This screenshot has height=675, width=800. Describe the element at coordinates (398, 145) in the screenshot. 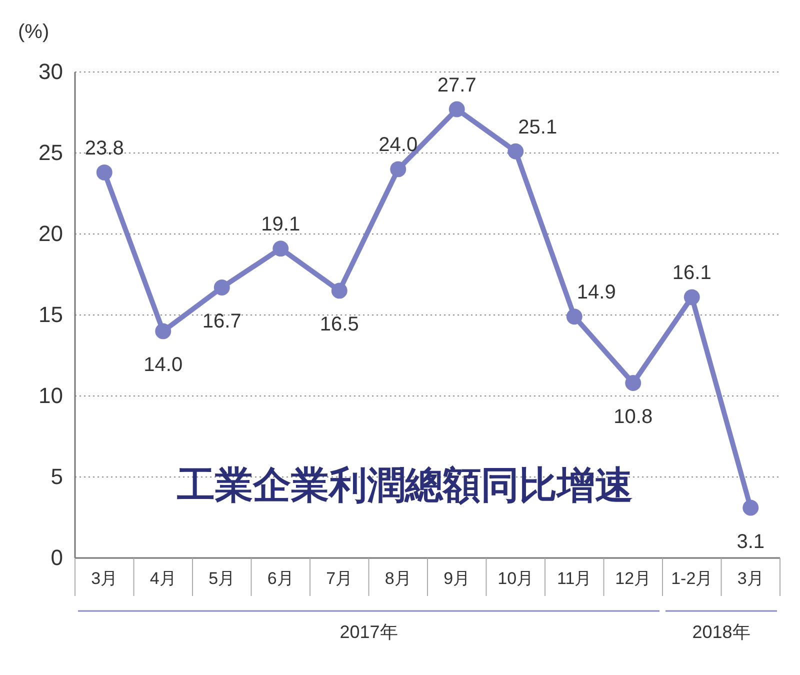

I see `data-label: 24.0` at that location.